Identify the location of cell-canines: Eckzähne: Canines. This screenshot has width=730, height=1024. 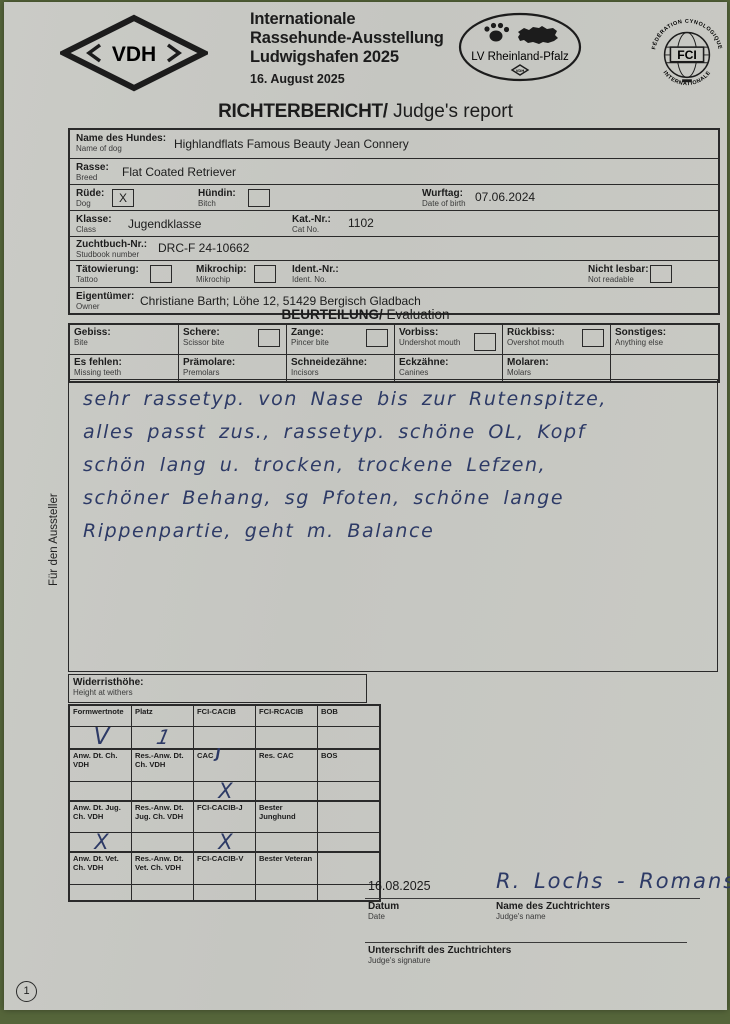
(448, 367).